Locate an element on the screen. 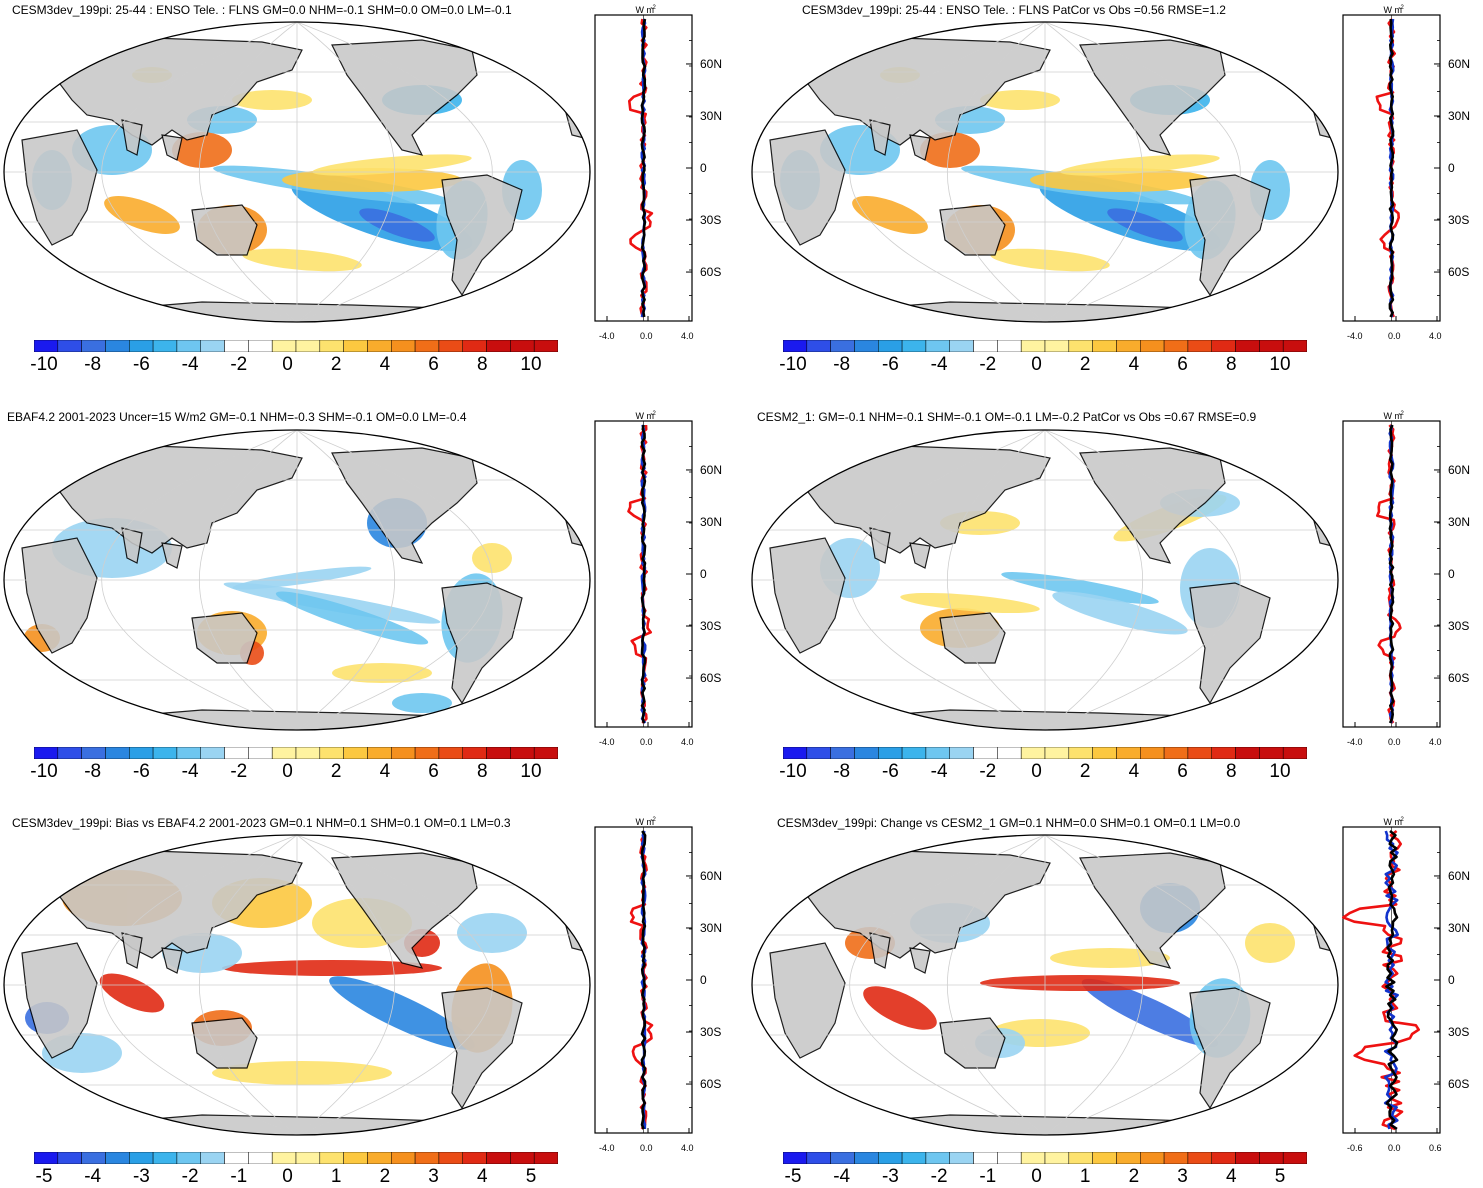  panel-5-colorbar: -5 -4 -3 -2 -1 0 1 2 3 4 5 is located at coordinates (296, 1169).